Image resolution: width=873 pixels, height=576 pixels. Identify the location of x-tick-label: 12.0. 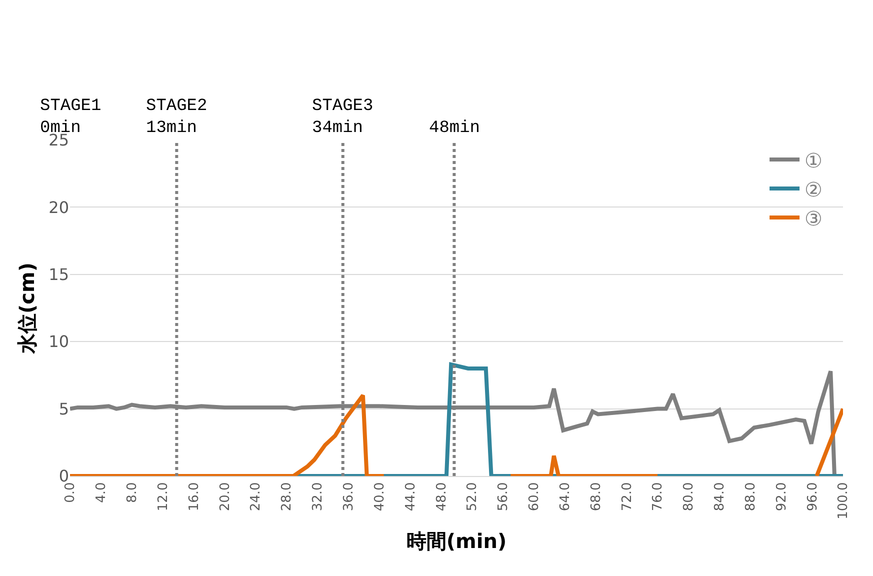
(163, 497).